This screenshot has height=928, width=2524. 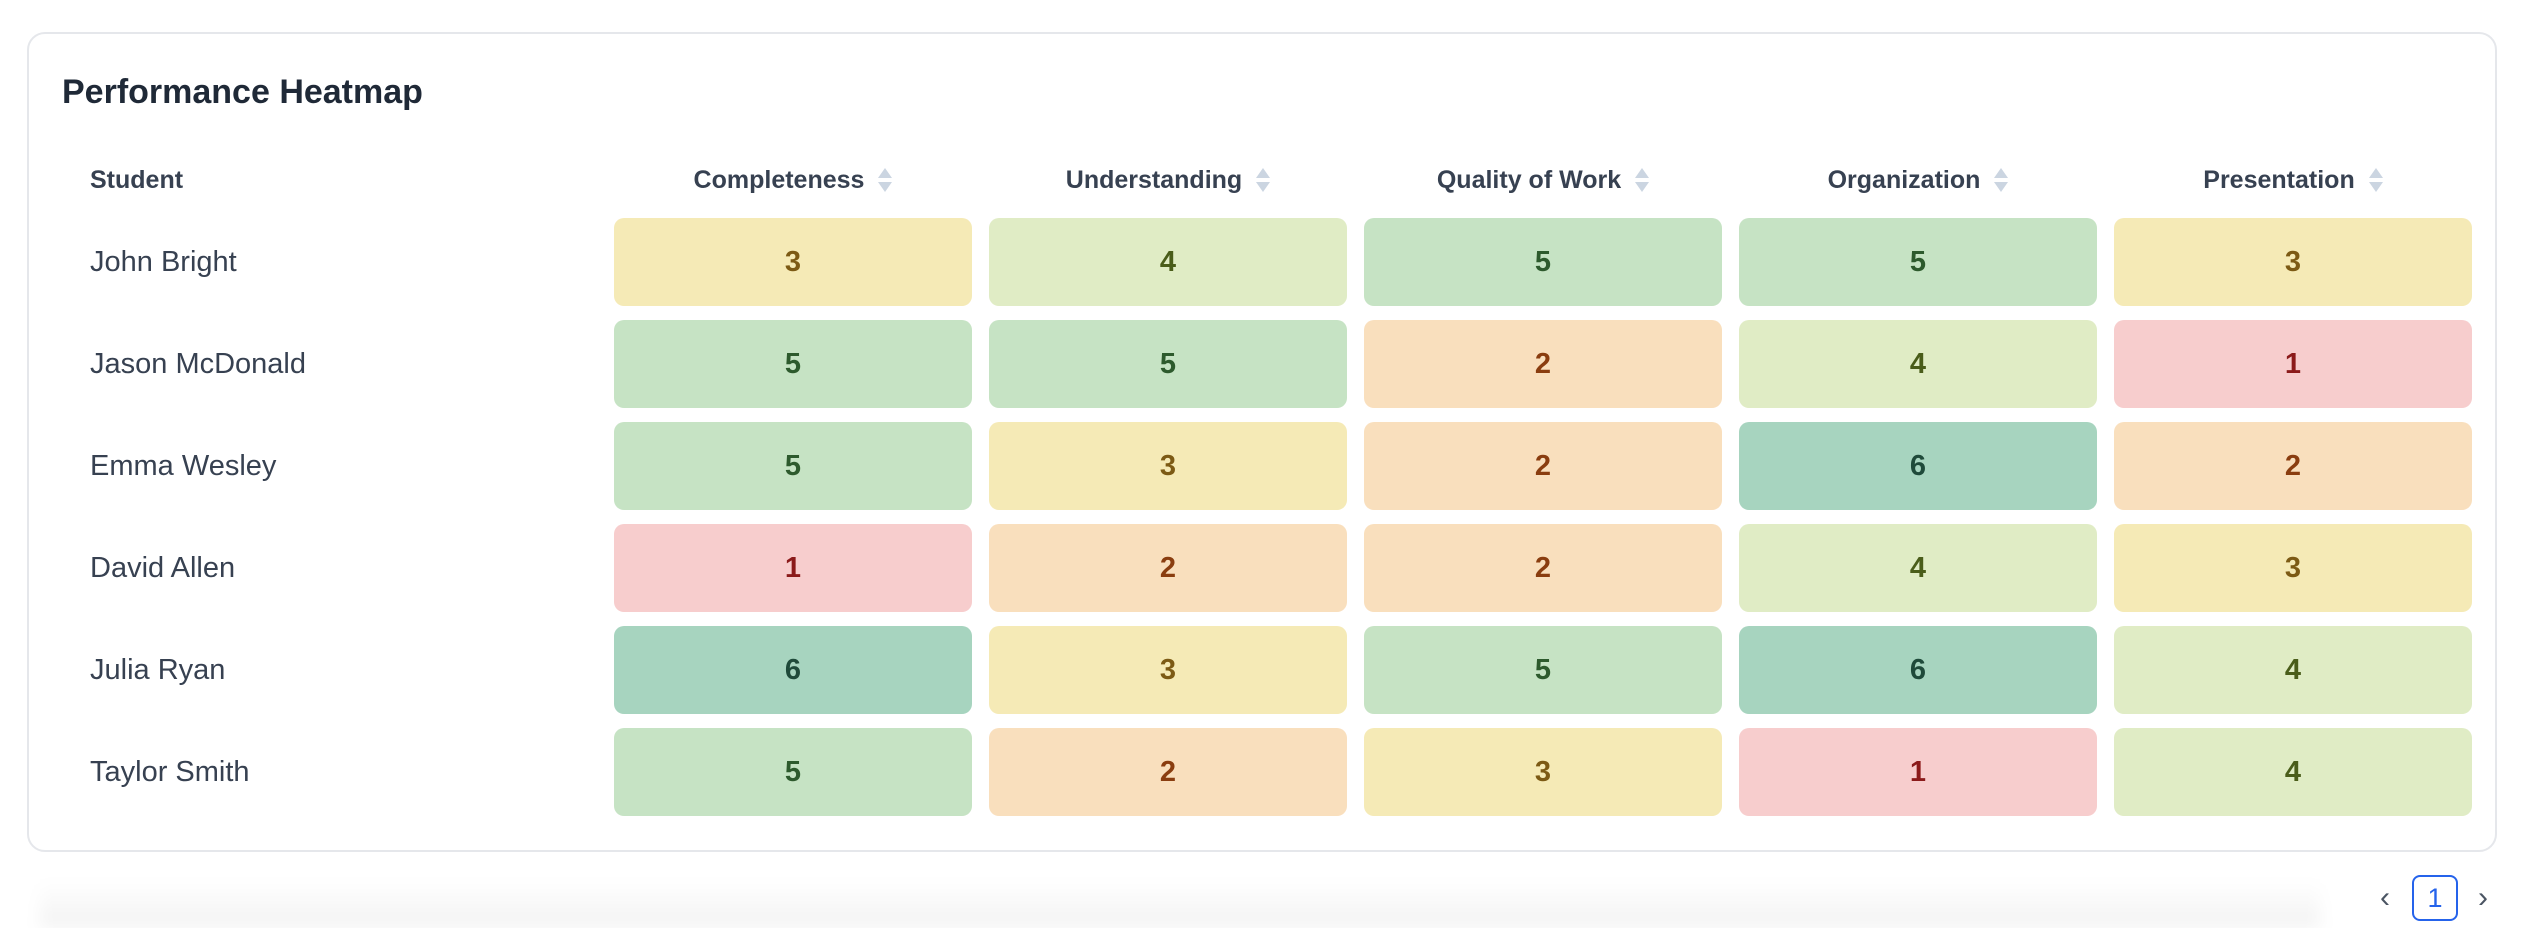 I want to click on pagination-prev-button: ‹, so click(x=2385, y=898).